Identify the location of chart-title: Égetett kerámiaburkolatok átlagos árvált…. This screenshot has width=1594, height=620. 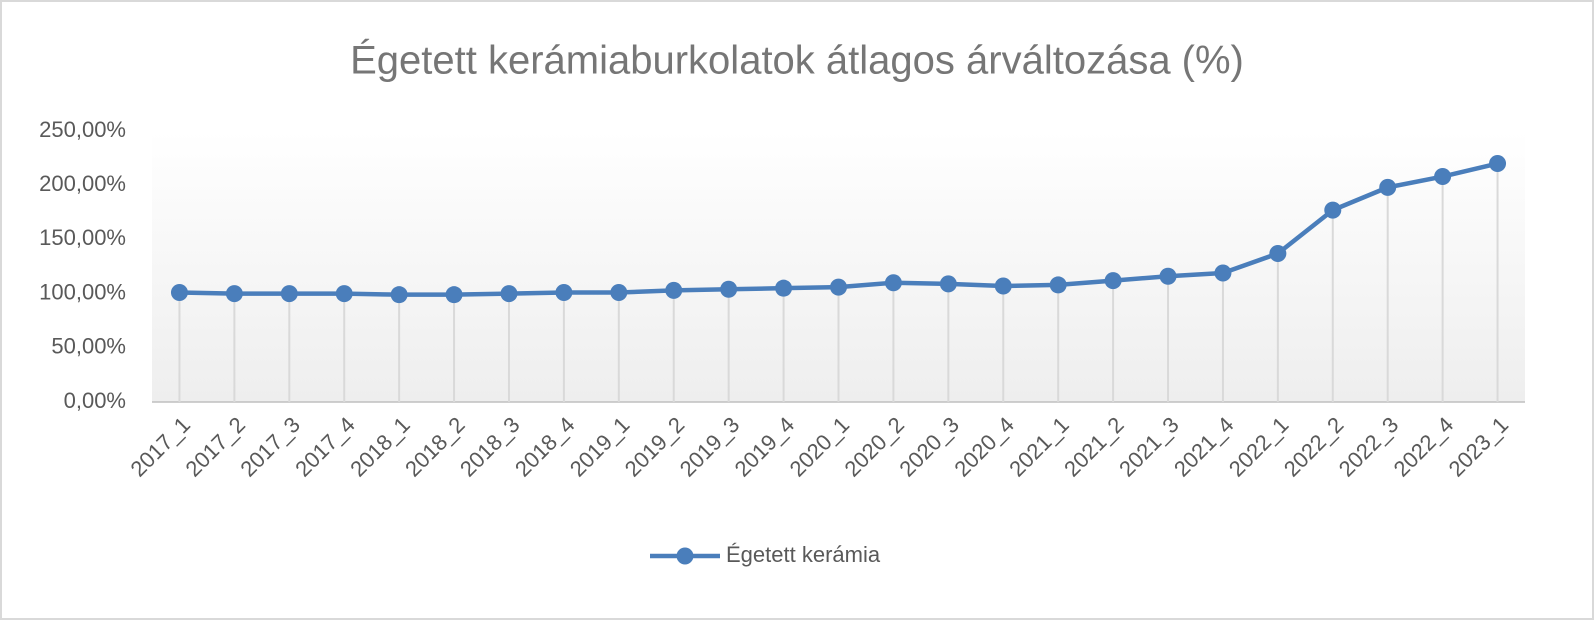
(797, 60).